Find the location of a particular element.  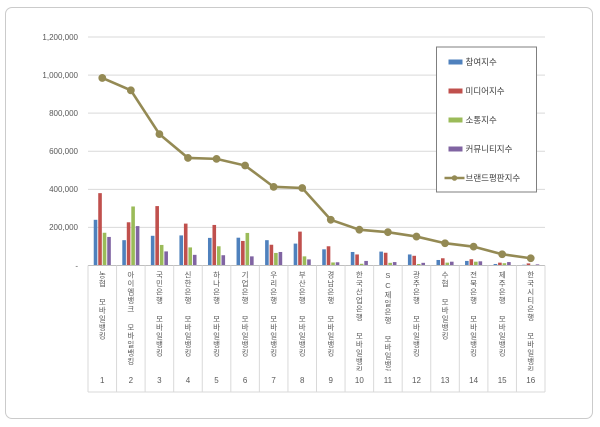

legend-item-label: 참여지수 is located at coordinates (481, 62).